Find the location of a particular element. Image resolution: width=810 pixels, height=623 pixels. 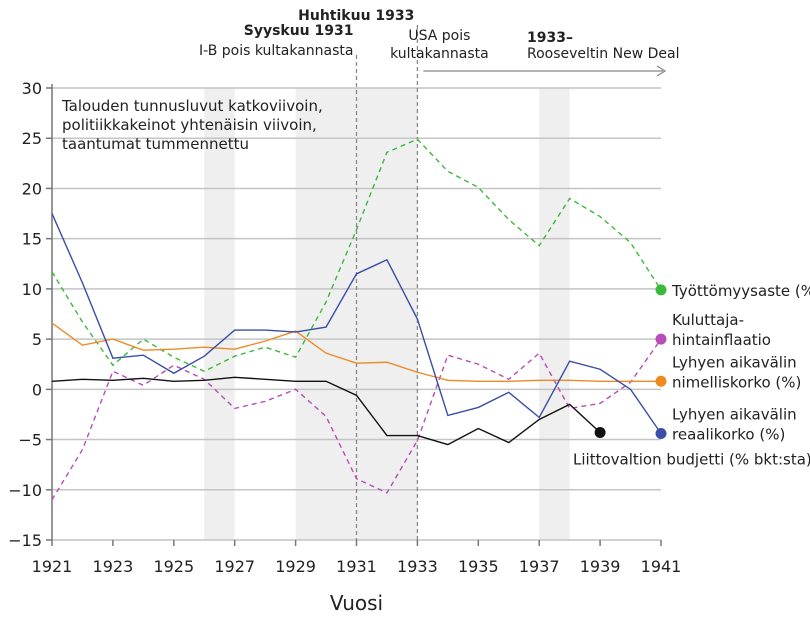

event-text: I-B pois kultakannasta is located at coordinates (276, 51).